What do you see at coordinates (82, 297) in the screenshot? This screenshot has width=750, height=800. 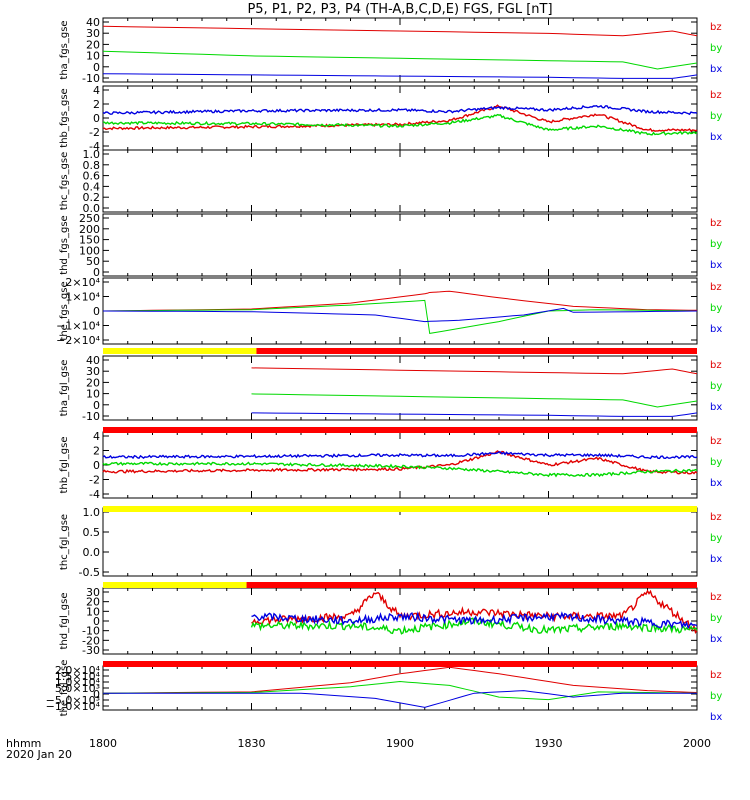 I see `y-tick-label: 1×10⁴` at bounding box center [82, 297].